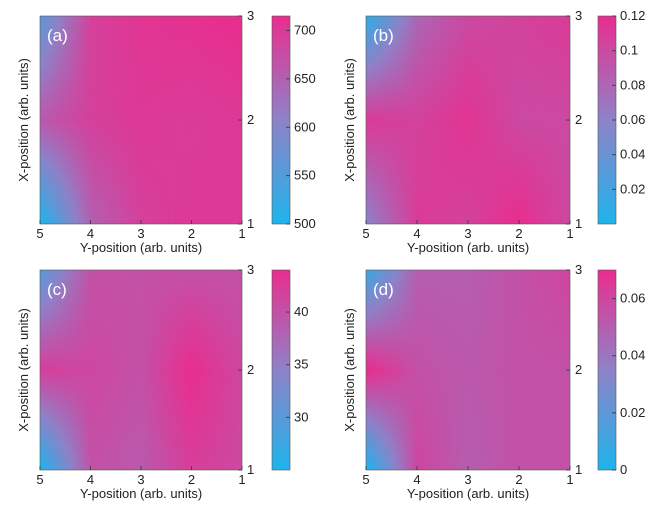  Describe the element at coordinates (305, 175) in the screenshot. I see `colorbar-tick-label: 550` at that location.